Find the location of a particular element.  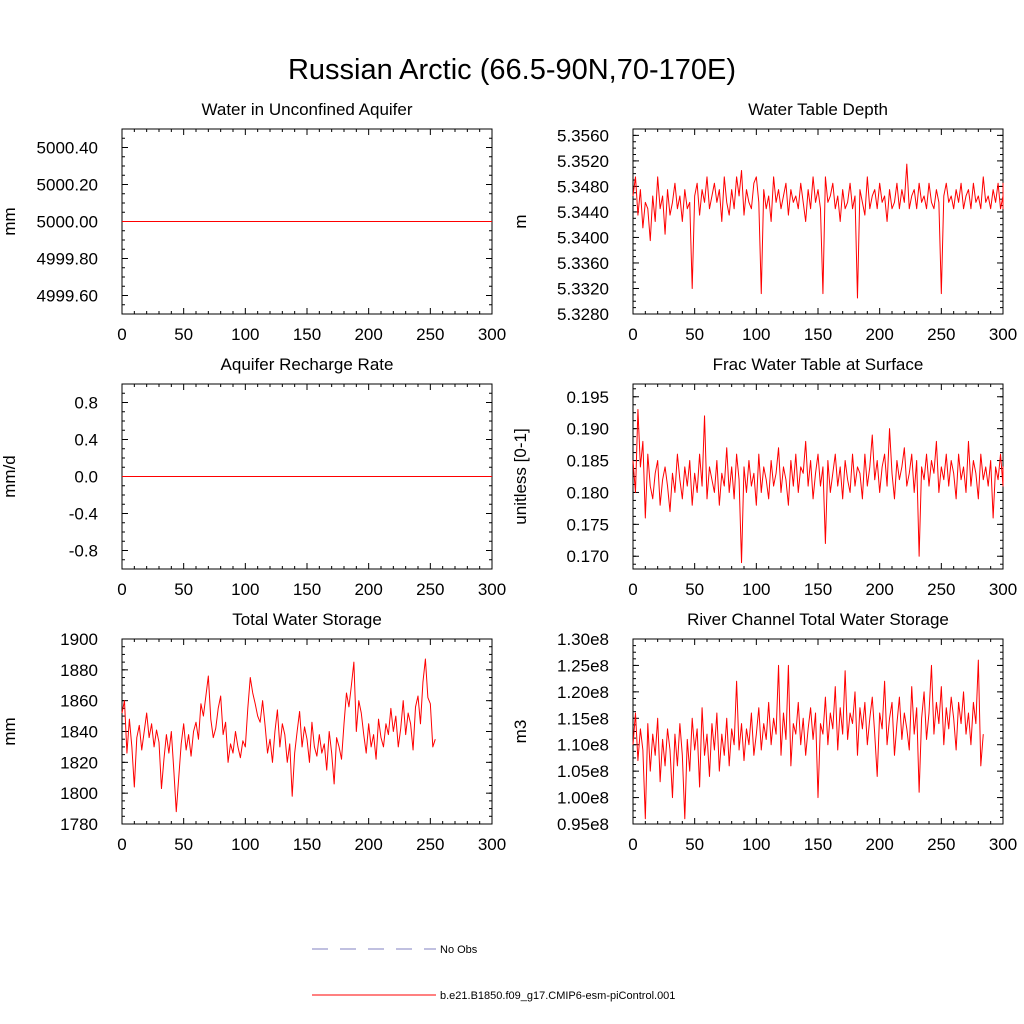

figure-title: Russian Arctic (66.5-90N,70-170E) is located at coordinates (512, 70).